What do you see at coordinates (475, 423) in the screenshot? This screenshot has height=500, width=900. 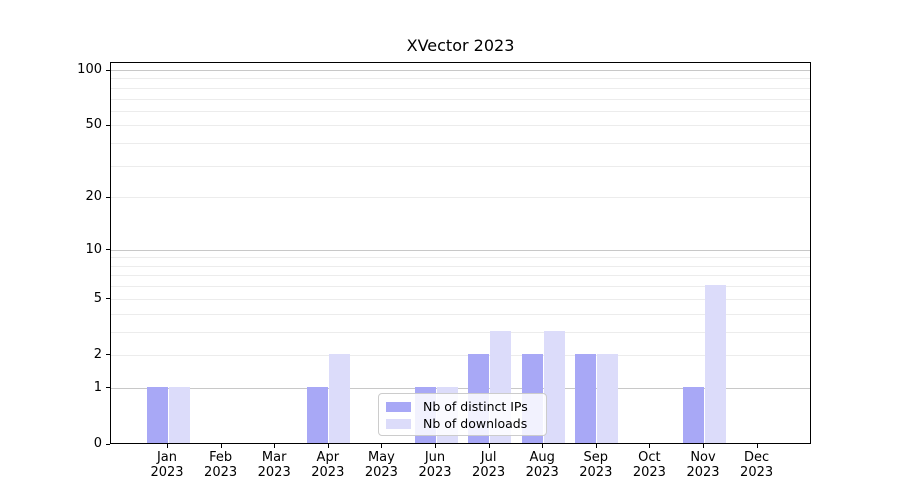 I see `legend-label-downloads: Nb of downloads` at bounding box center [475, 423].